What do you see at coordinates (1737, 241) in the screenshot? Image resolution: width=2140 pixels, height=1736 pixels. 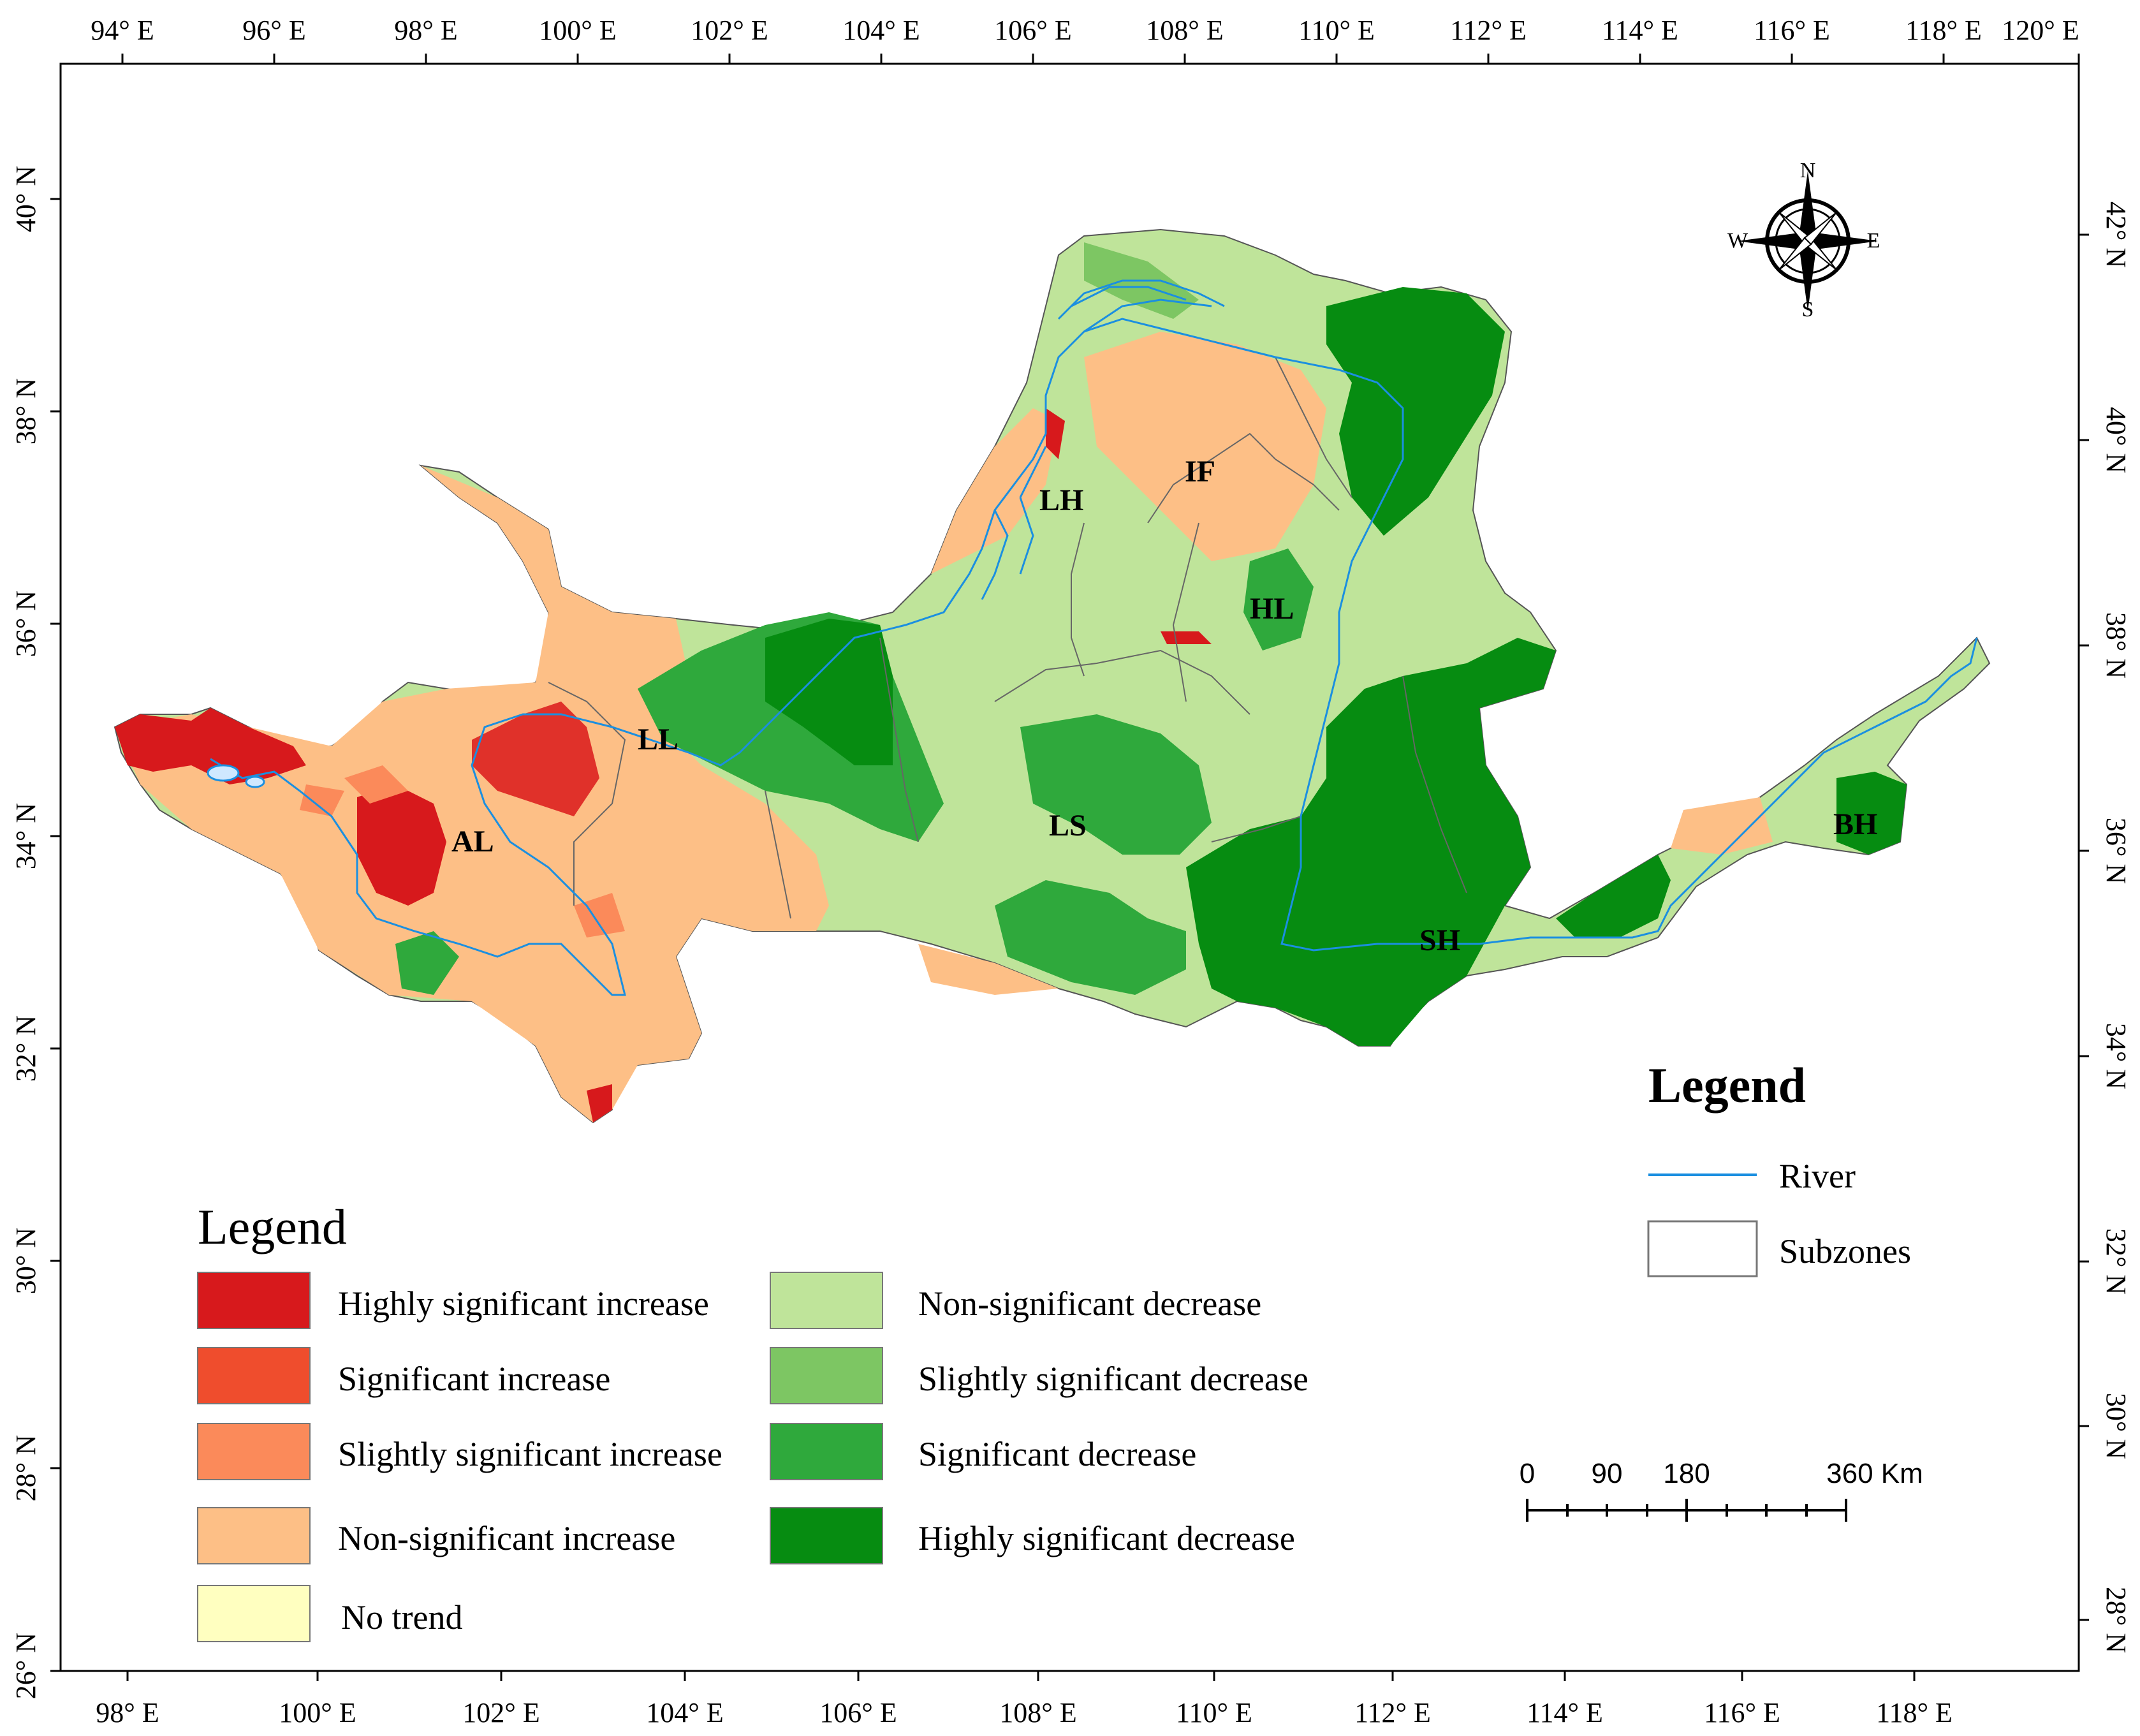 I see `compass-west-label: W` at bounding box center [1737, 241].